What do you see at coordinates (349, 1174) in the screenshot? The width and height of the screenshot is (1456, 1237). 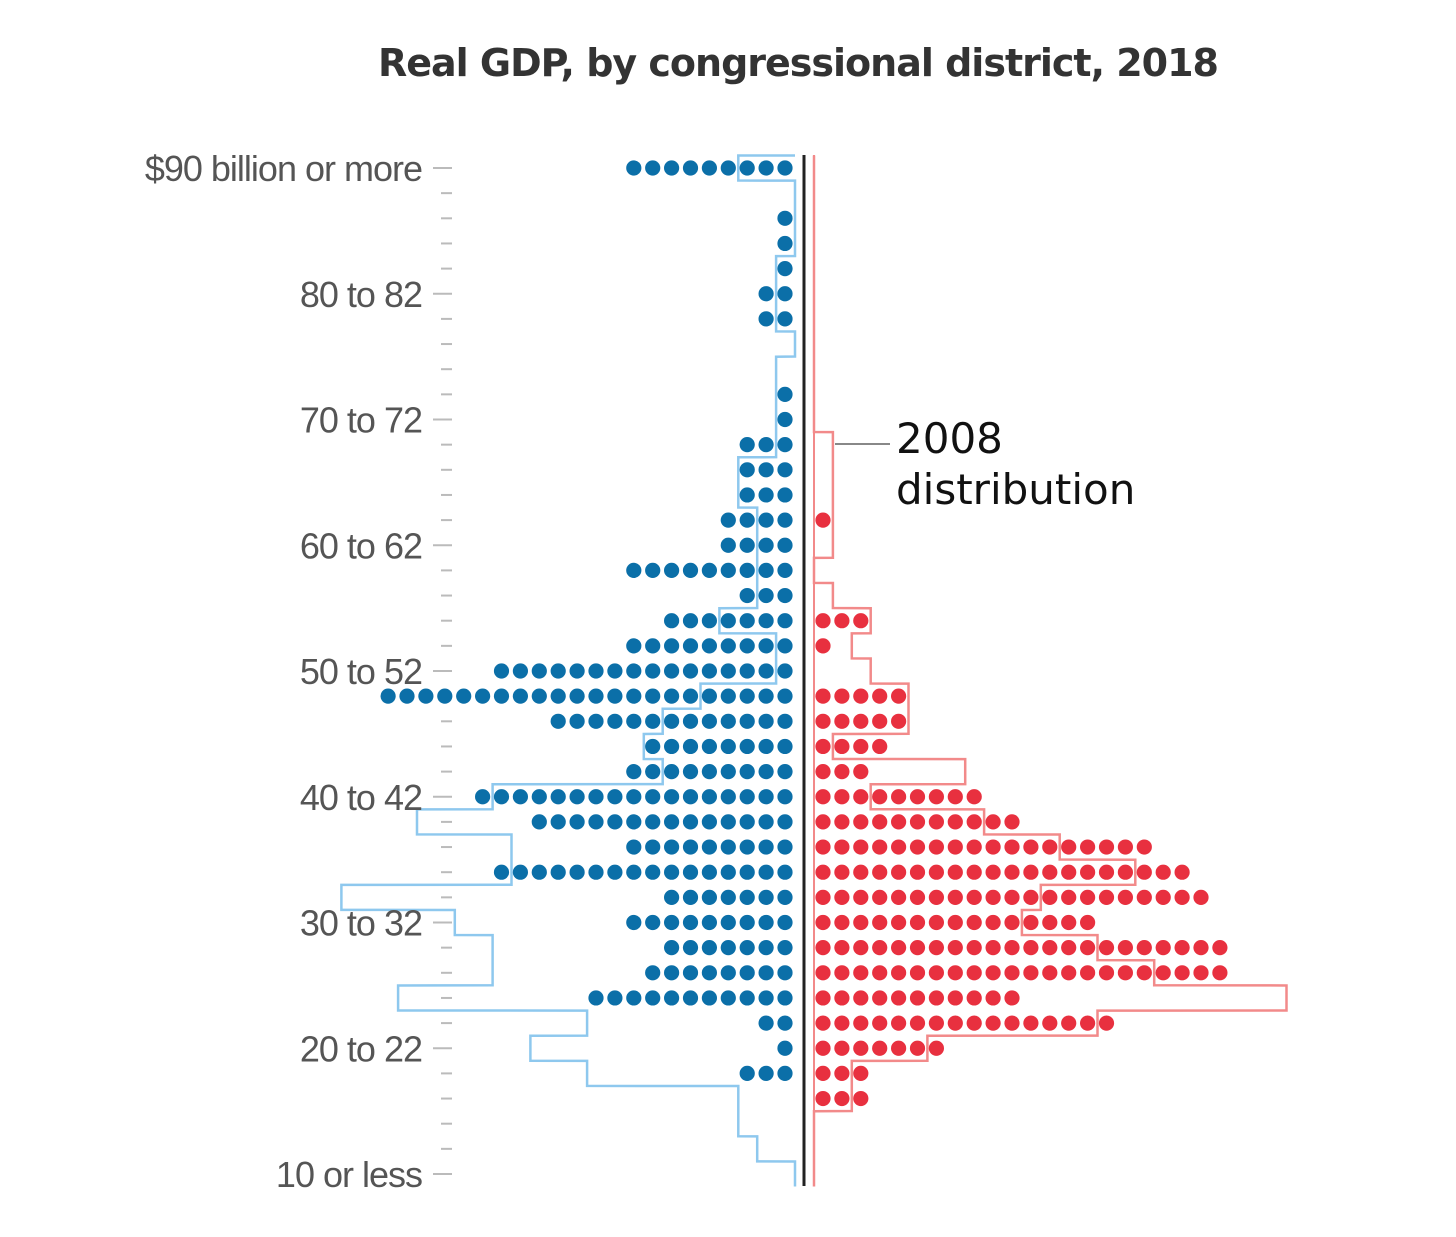 I see `y-tick-label: 10 or less` at bounding box center [349, 1174].